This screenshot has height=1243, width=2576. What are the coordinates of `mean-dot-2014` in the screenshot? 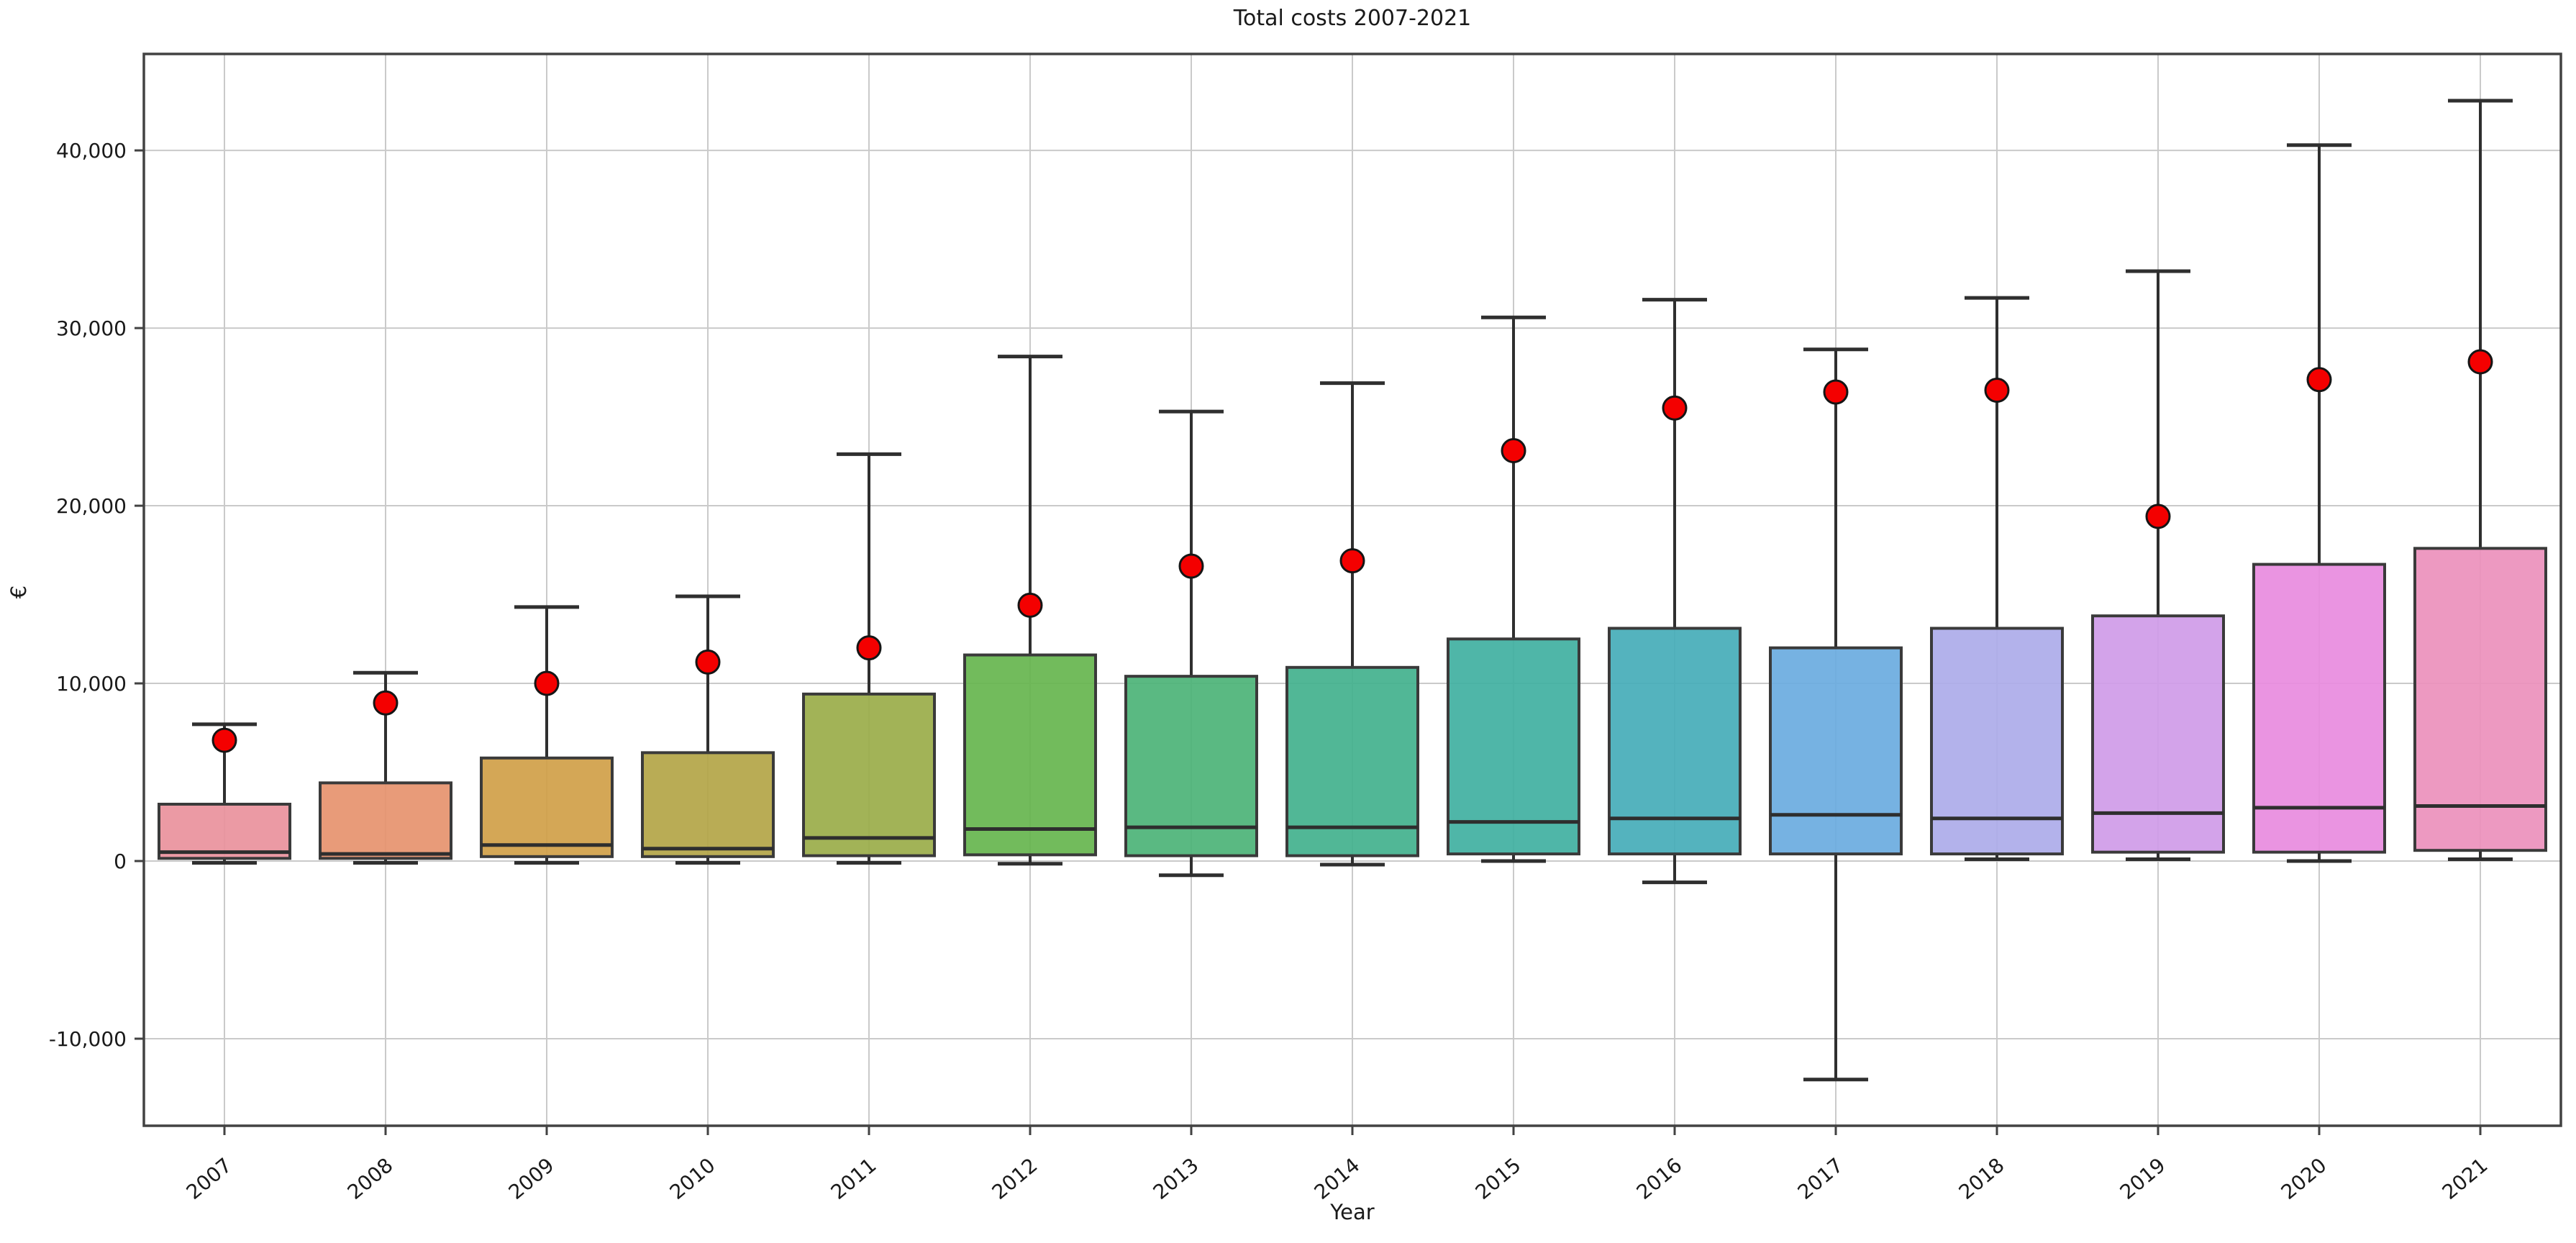 It's located at (1352, 561).